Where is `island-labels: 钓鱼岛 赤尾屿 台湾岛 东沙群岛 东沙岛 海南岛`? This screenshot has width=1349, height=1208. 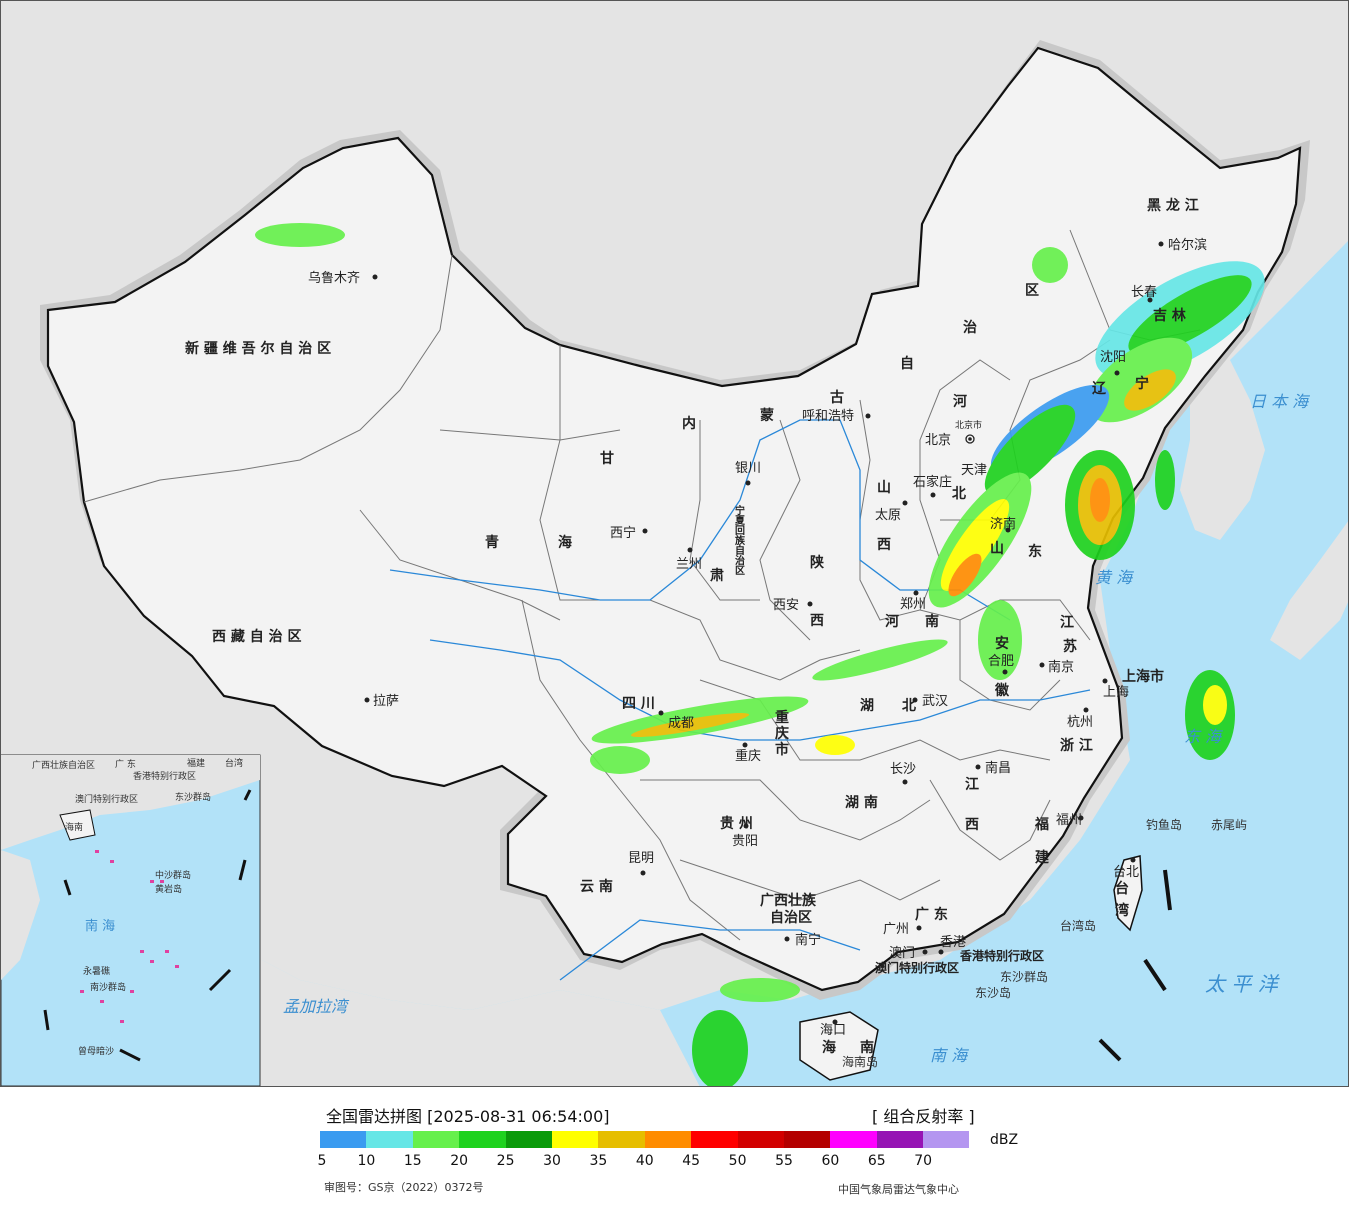 island-labels: 钓鱼岛 赤尾屿 台湾岛 东沙群岛 东沙岛 海南岛 is located at coordinates (1044, 943).